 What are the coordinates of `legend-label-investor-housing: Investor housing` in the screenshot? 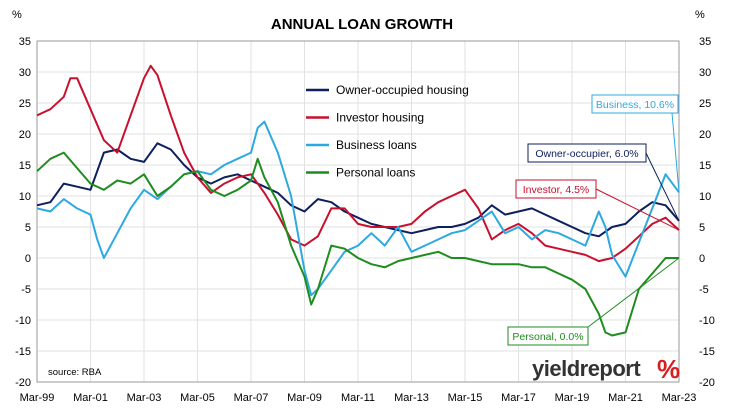 It's located at (380, 118).